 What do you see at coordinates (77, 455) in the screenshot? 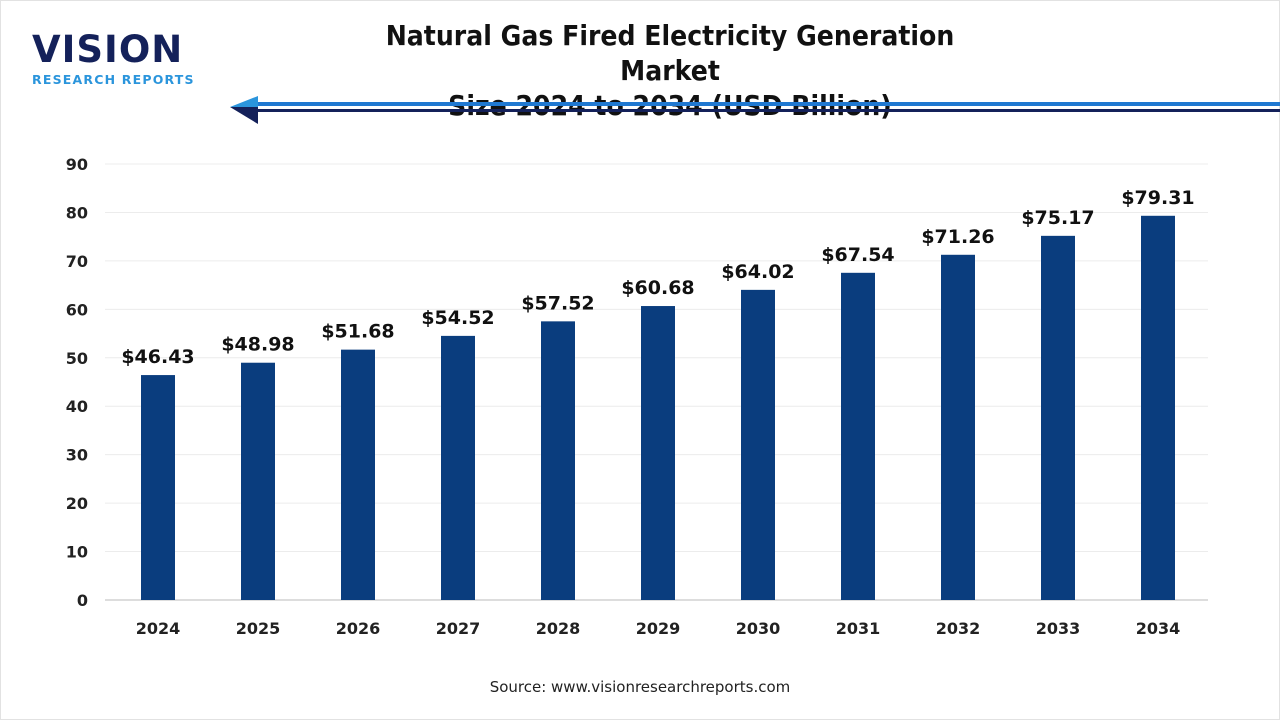
I see `y-tick-label: 30` at bounding box center [77, 455].